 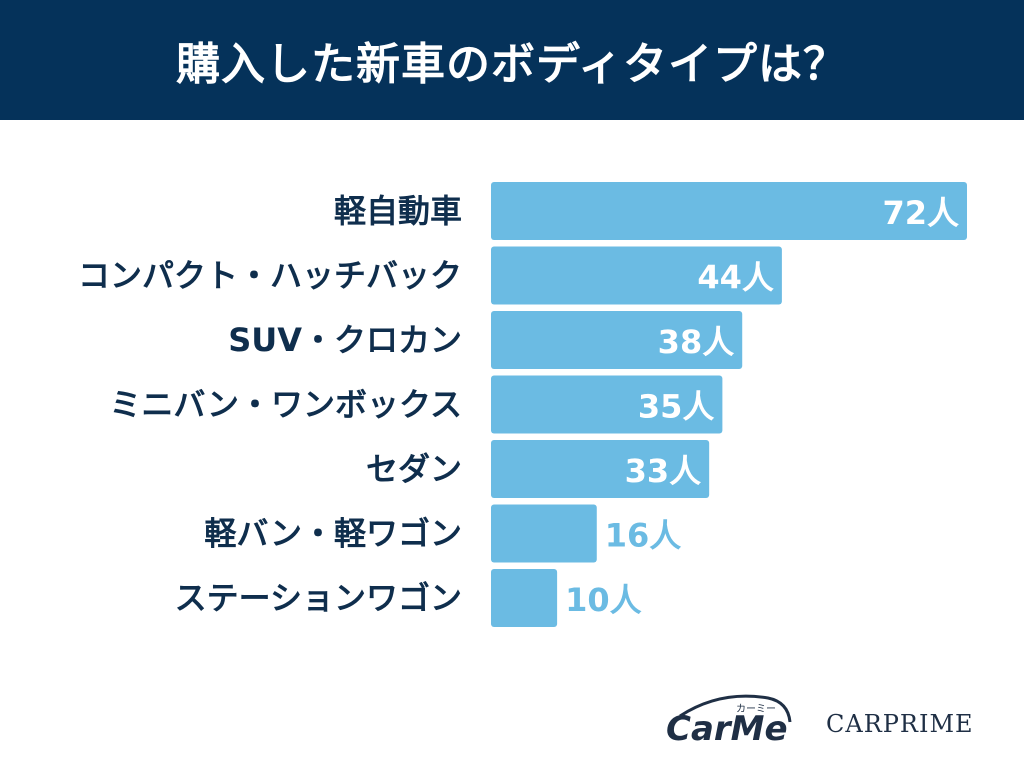 What do you see at coordinates (398, 211) in the screenshot?
I see `category-label: 軽自動車` at bounding box center [398, 211].